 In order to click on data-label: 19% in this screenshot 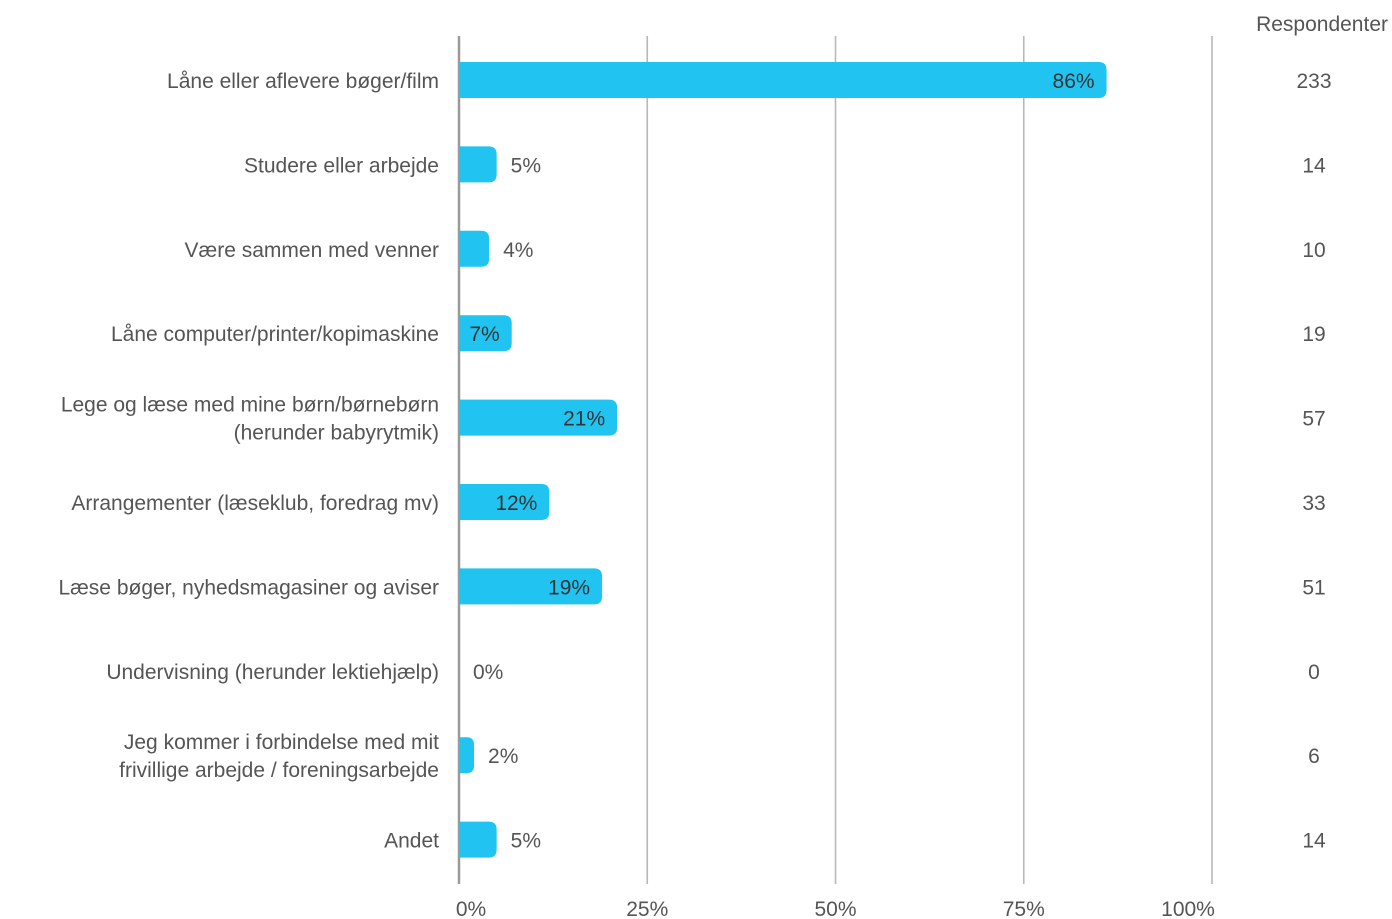, I will do `click(569, 587)`.